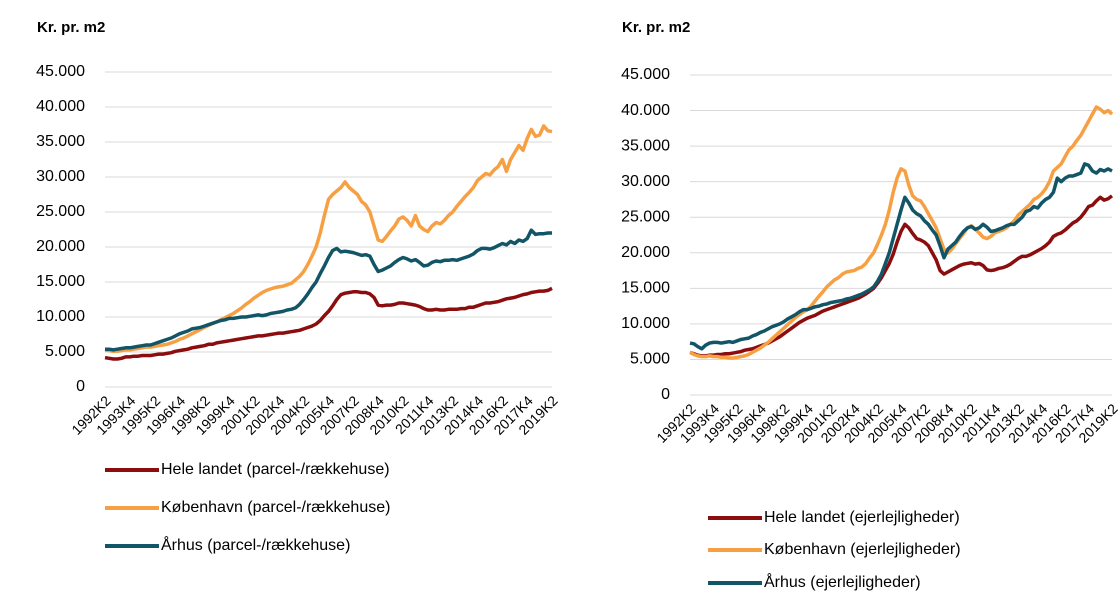  What do you see at coordinates (862, 517) in the screenshot?
I see `legend-label: Hele landet (ejerlejligheder)` at bounding box center [862, 517].